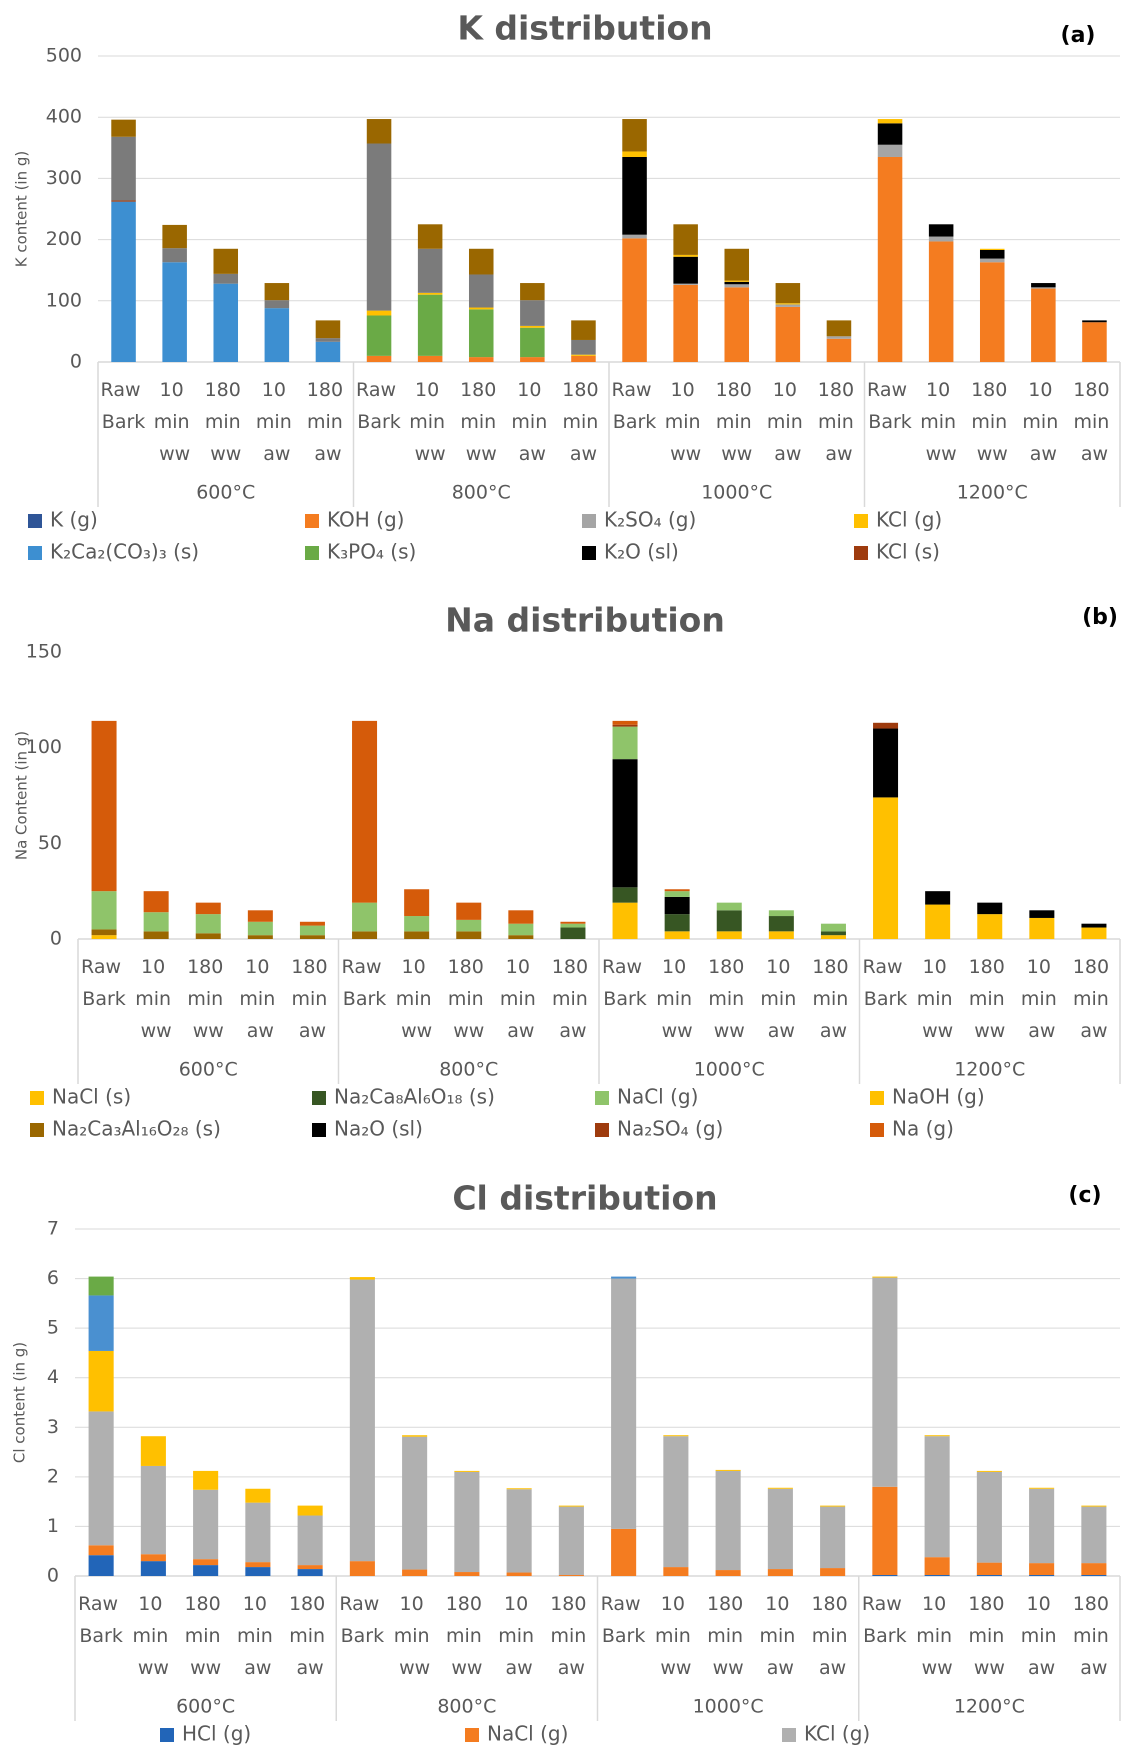 This screenshot has width=1136, height=1758. I want to click on legend-label: K₂O (sl), so click(641, 552).